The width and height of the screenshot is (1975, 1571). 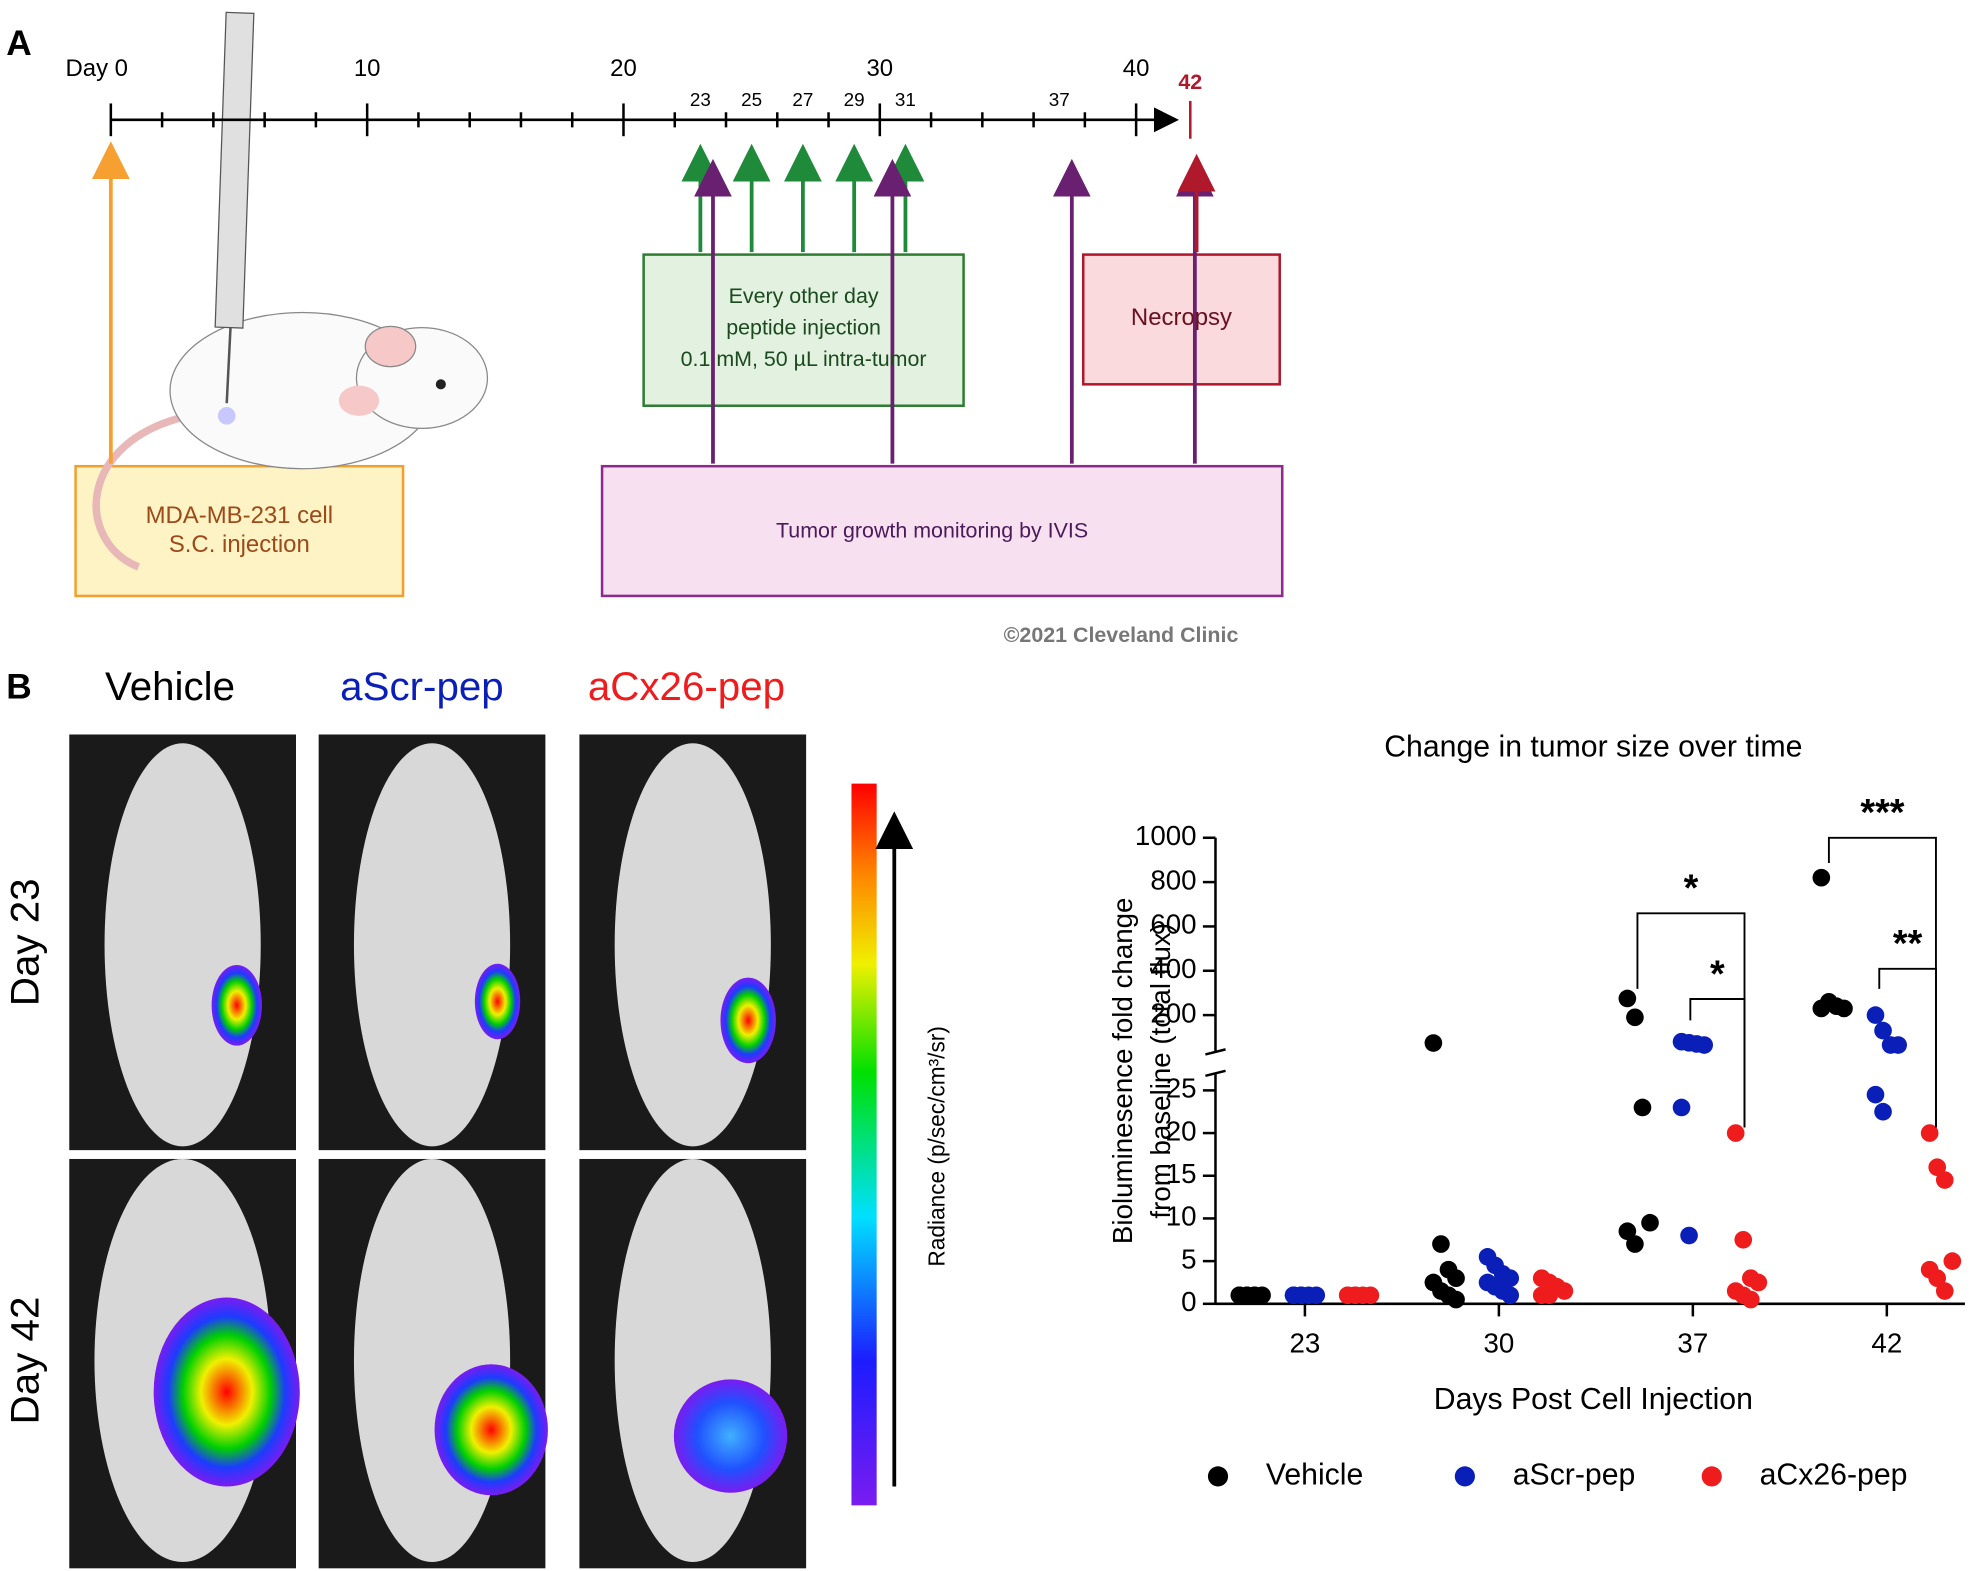 I want to click on panel-letter: A, so click(x=18, y=43).